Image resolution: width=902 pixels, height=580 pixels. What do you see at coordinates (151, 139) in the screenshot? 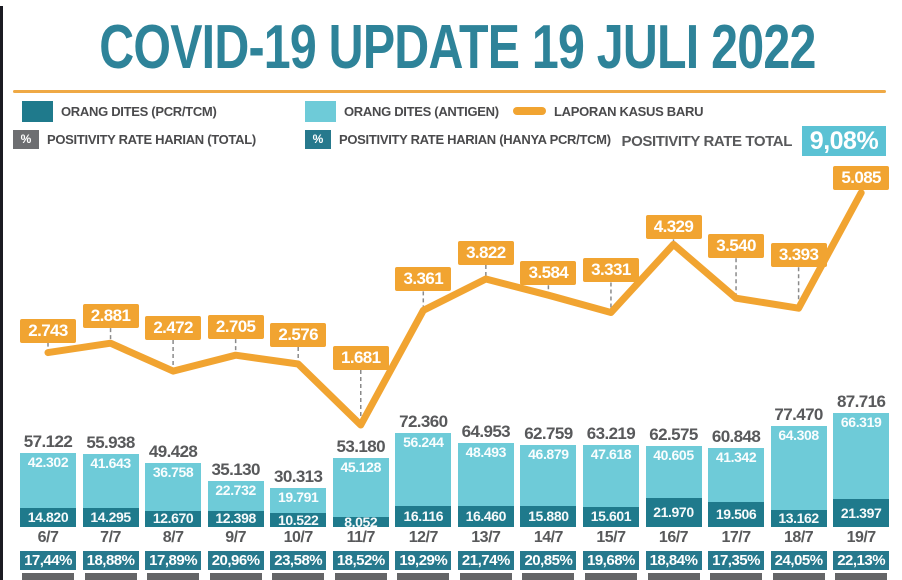
I see `legend-rate-total-label: POSITIVITY RATE HARIAN (TOTAL)` at bounding box center [151, 139].